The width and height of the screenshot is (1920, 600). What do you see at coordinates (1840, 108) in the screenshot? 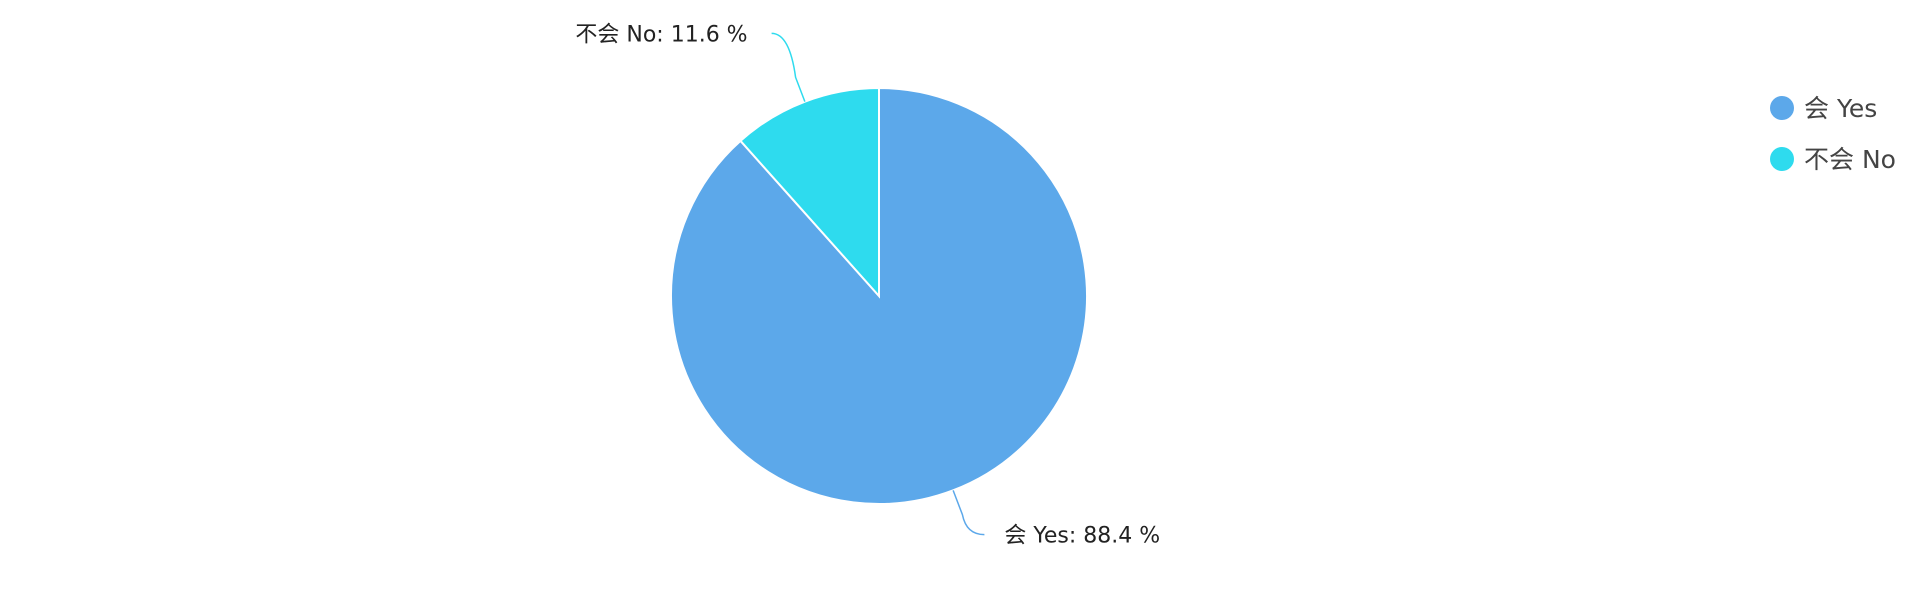
I see `legend-label-0: 会 Yes` at bounding box center [1840, 108].